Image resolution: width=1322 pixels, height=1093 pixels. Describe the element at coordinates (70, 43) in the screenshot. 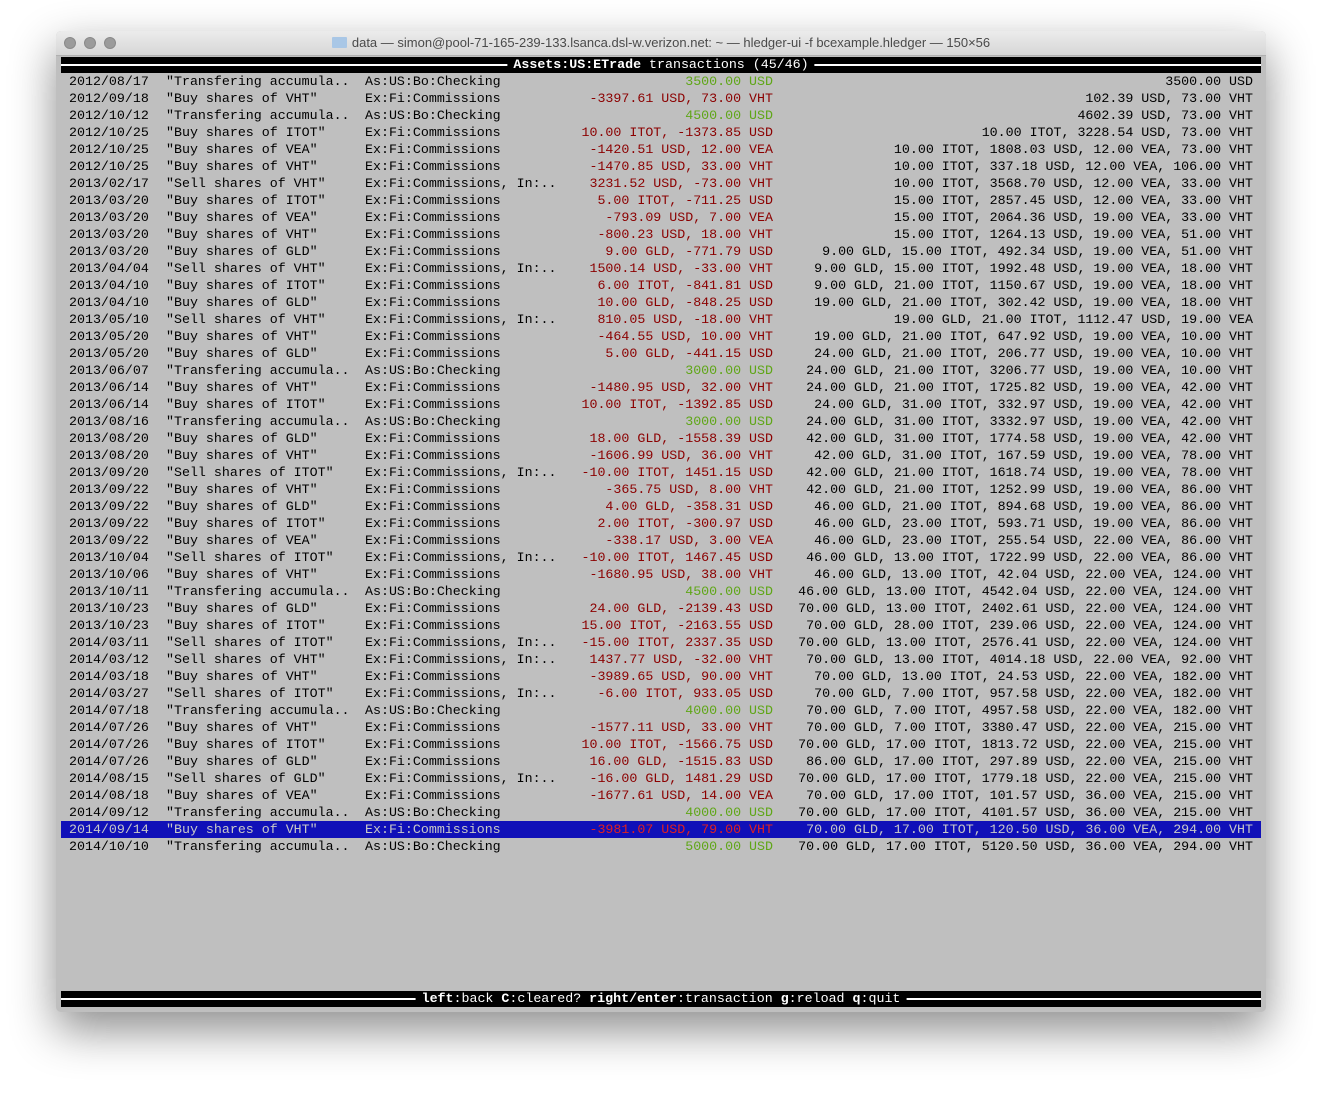

I see `close-button` at that location.